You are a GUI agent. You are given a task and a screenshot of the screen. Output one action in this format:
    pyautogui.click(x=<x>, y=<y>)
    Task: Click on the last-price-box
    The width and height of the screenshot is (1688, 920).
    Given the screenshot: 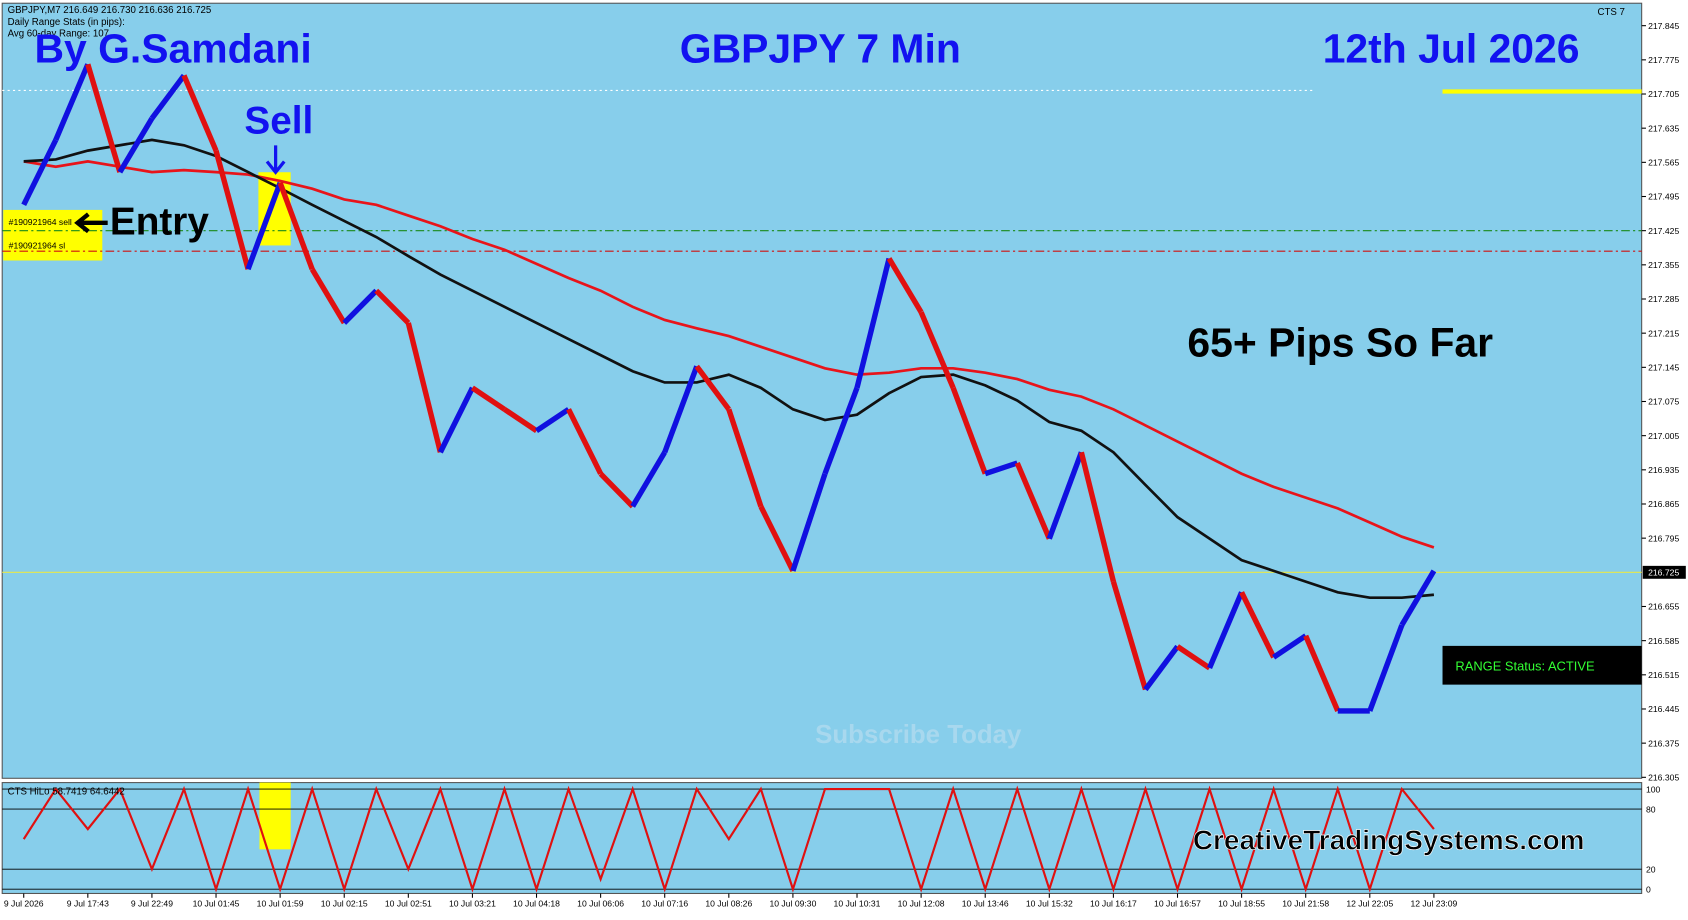 What is the action you would take?
    pyautogui.click(x=1664, y=572)
    